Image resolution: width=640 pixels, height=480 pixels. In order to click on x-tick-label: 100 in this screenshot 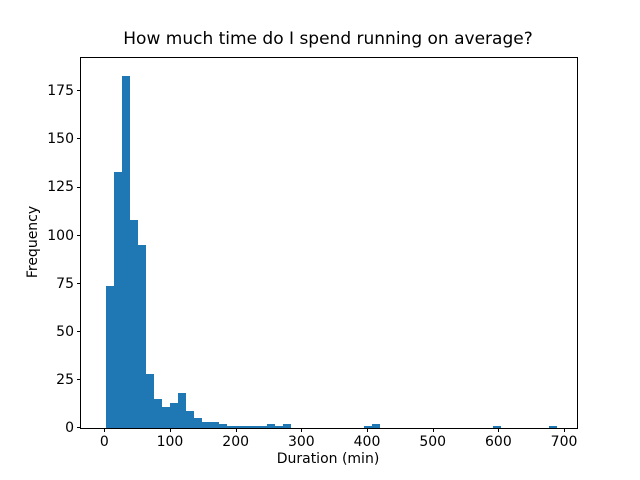, I will do `click(170, 442)`.